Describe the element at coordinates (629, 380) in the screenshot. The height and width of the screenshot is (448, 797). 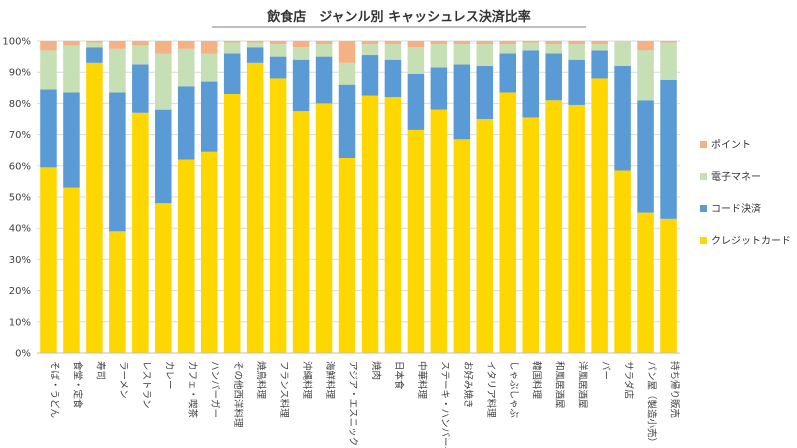
I see `x-category-label: サラダ店` at that location.